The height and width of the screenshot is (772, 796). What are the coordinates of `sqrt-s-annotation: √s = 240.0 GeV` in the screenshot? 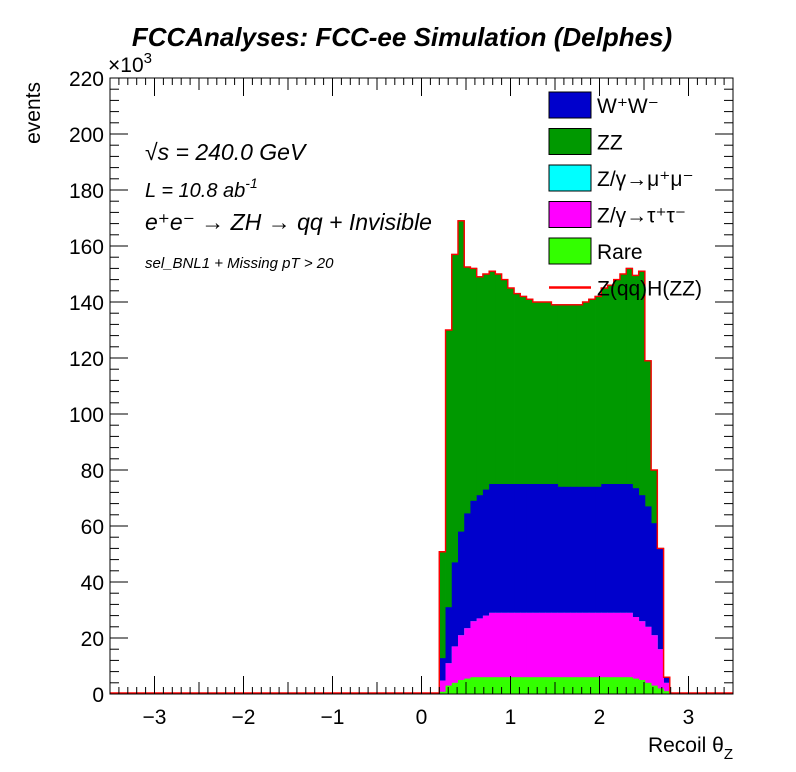 It's located at (226, 152).